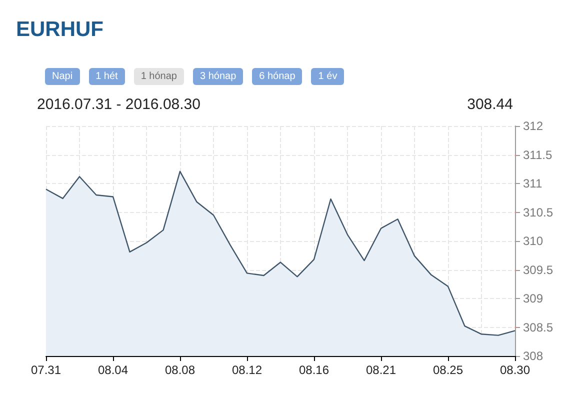 This screenshot has height=394, width=561. What do you see at coordinates (159, 76) in the screenshot?
I see `period-button: 1 hónap` at bounding box center [159, 76].